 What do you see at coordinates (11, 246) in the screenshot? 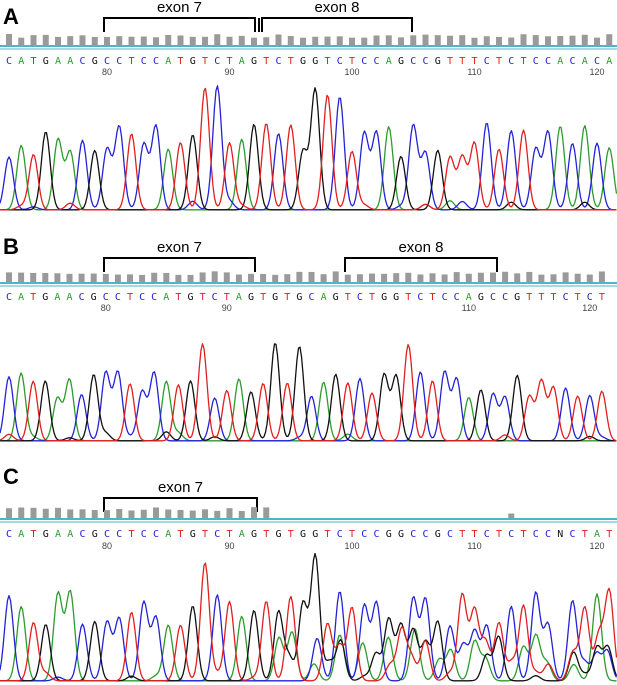
I see `panel-letter: B` at bounding box center [11, 246].